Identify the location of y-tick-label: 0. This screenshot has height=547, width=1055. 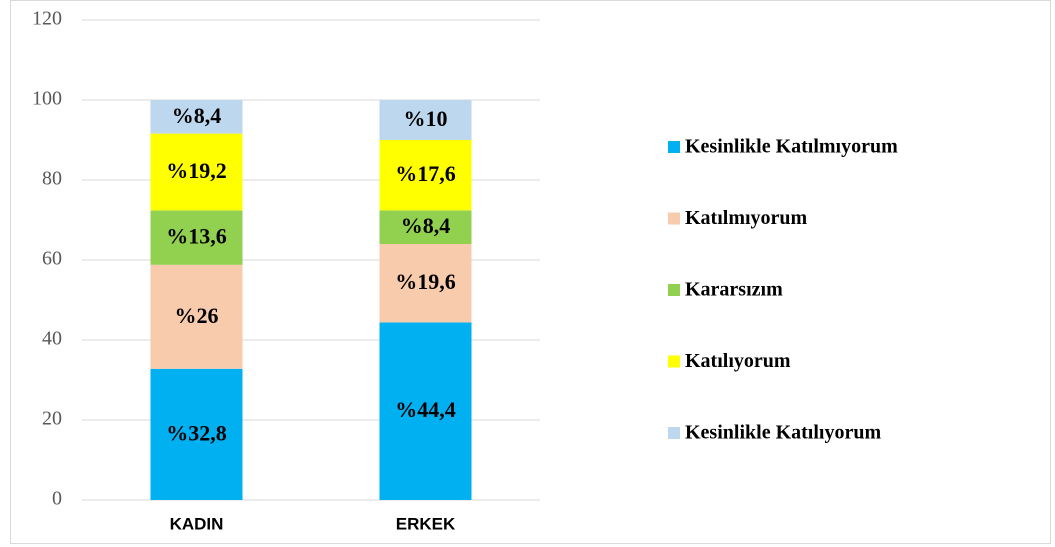
(57, 499).